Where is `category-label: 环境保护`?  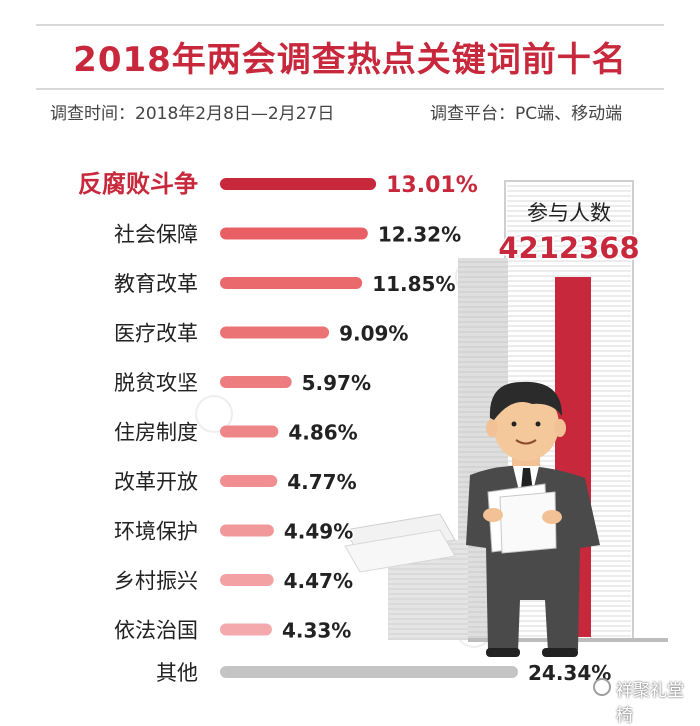 category-label: 环境保护 is located at coordinates (156, 532).